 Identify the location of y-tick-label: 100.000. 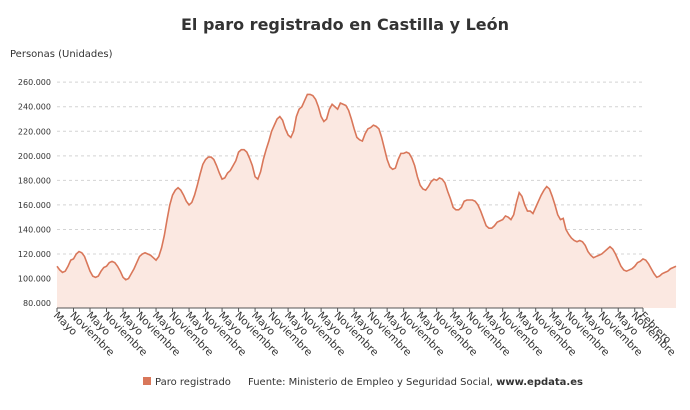
(34, 279).